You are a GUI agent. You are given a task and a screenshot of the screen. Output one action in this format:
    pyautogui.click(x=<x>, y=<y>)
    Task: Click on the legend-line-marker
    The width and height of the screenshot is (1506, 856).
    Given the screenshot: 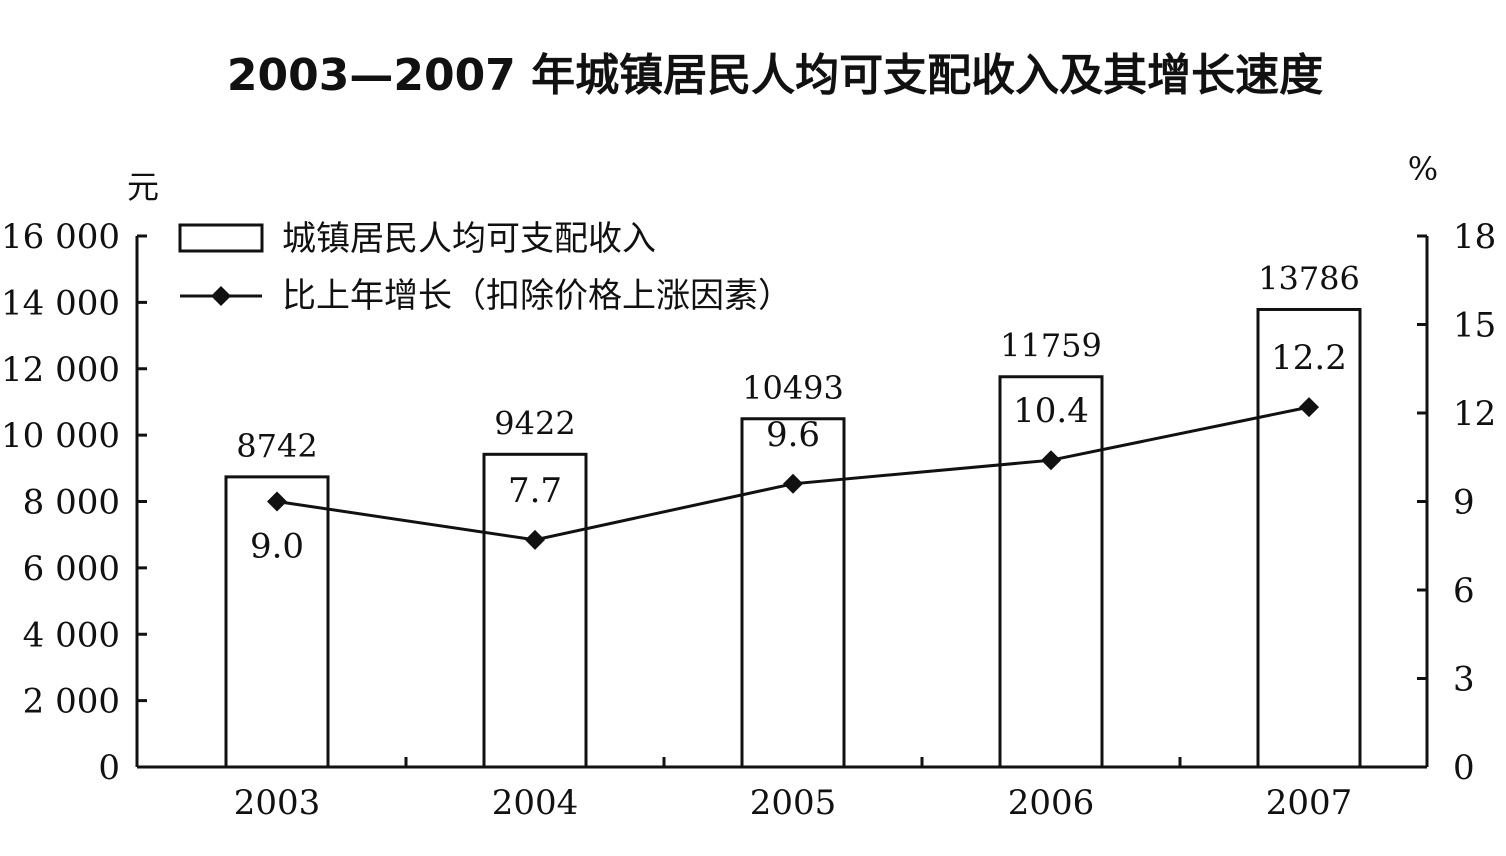 What is the action you would take?
    pyautogui.click(x=221, y=296)
    